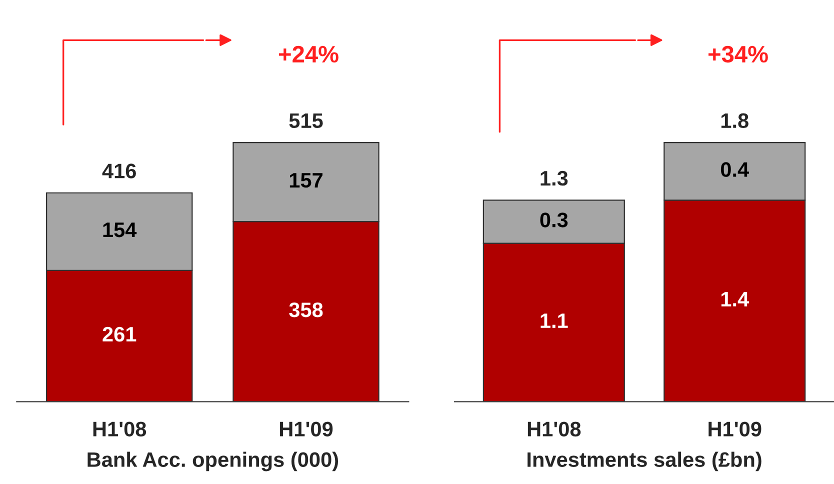  What do you see at coordinates (306, 310) in the screenshot?
I see `data-label: 358` at bounding box center [306, 310].